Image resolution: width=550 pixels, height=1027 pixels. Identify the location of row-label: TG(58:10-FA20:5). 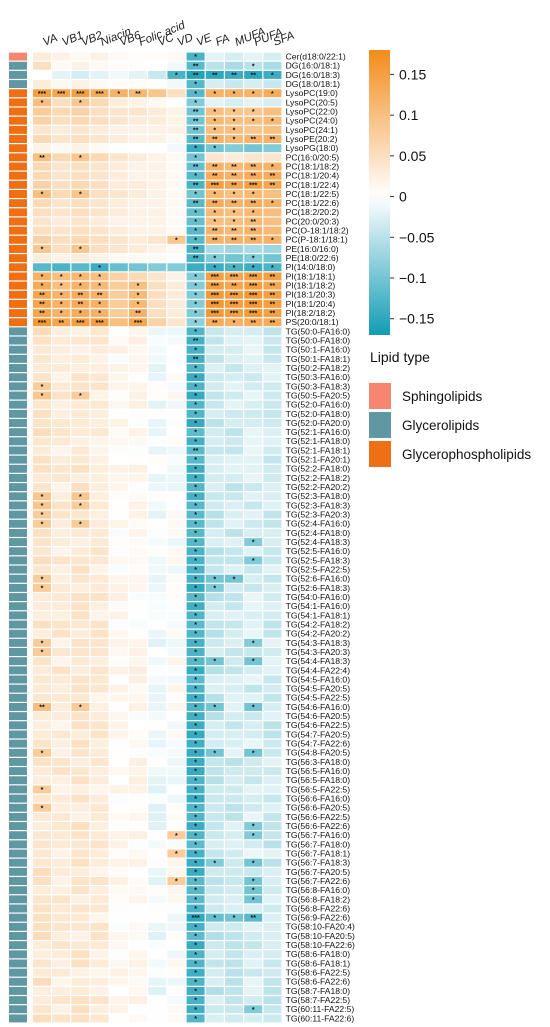
(320, 936).